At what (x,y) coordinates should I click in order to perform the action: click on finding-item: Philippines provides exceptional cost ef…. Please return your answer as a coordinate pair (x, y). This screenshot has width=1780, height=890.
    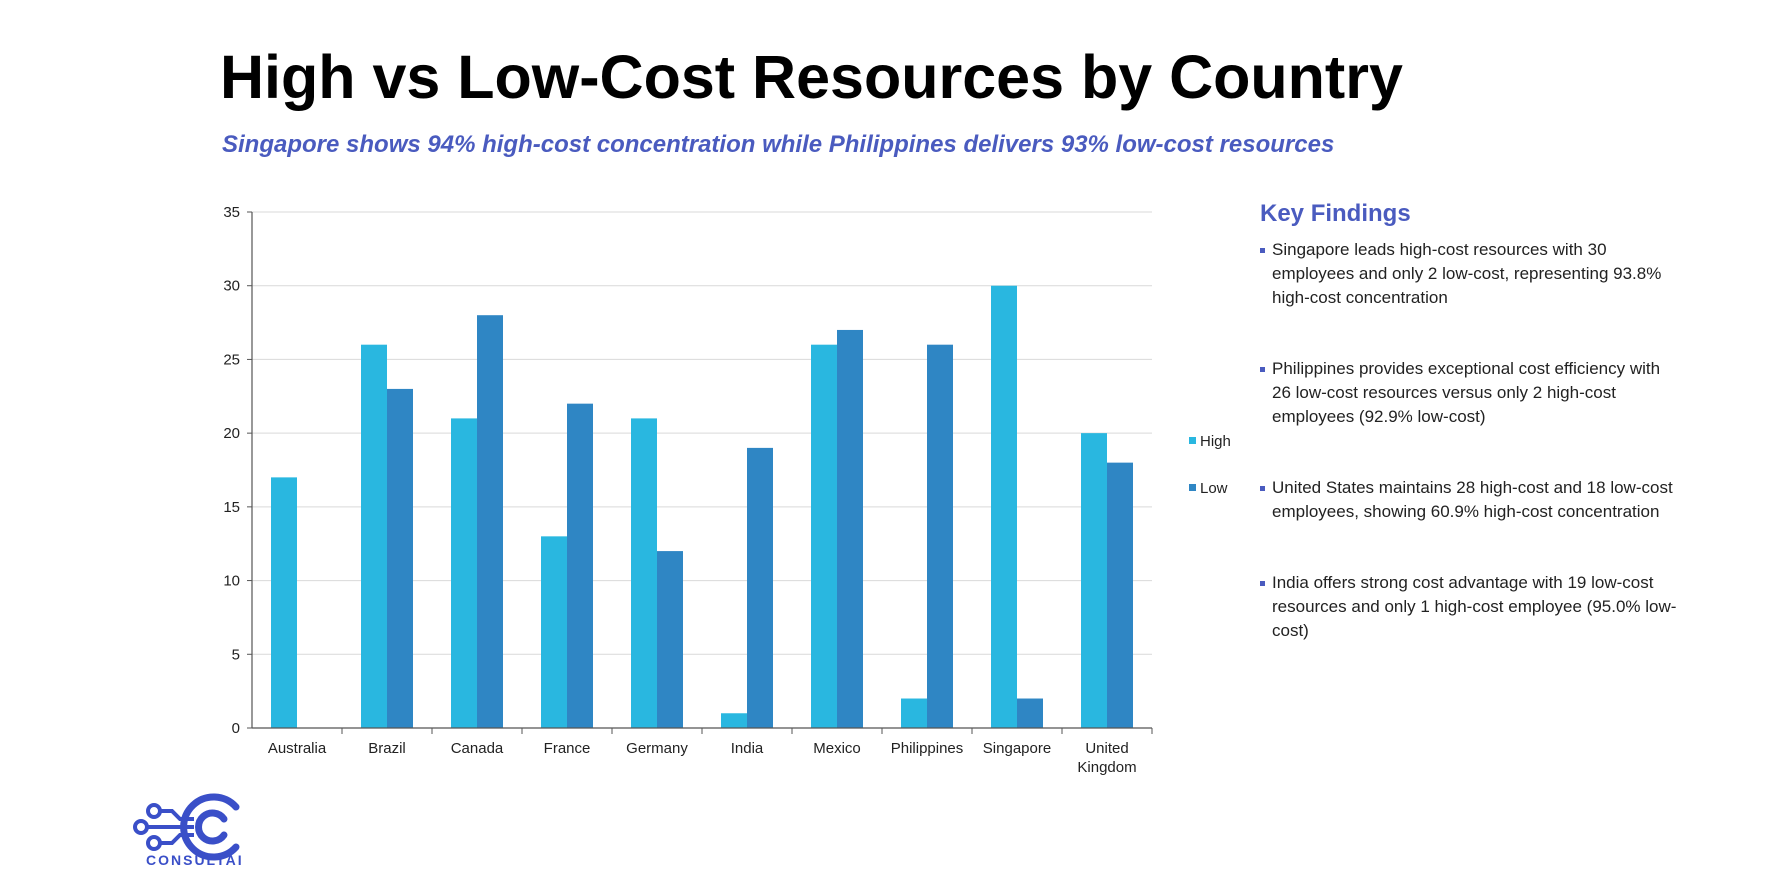
    Looking at the image, I should click on (1470, 393).